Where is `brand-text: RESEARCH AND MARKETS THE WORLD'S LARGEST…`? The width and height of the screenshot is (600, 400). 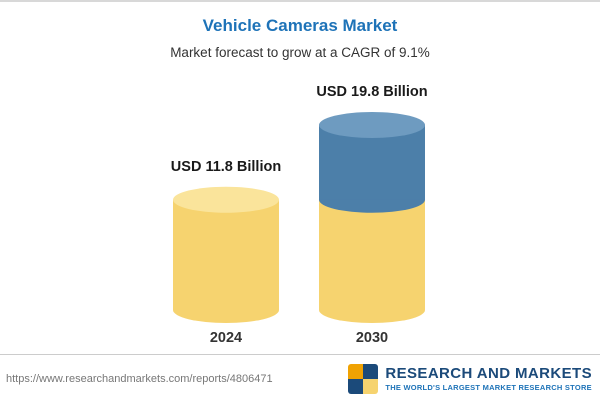 brand-text: RESEARCH AND MARKETS THE WORLD'S LARGEST… is located at coordinates (488, 379).